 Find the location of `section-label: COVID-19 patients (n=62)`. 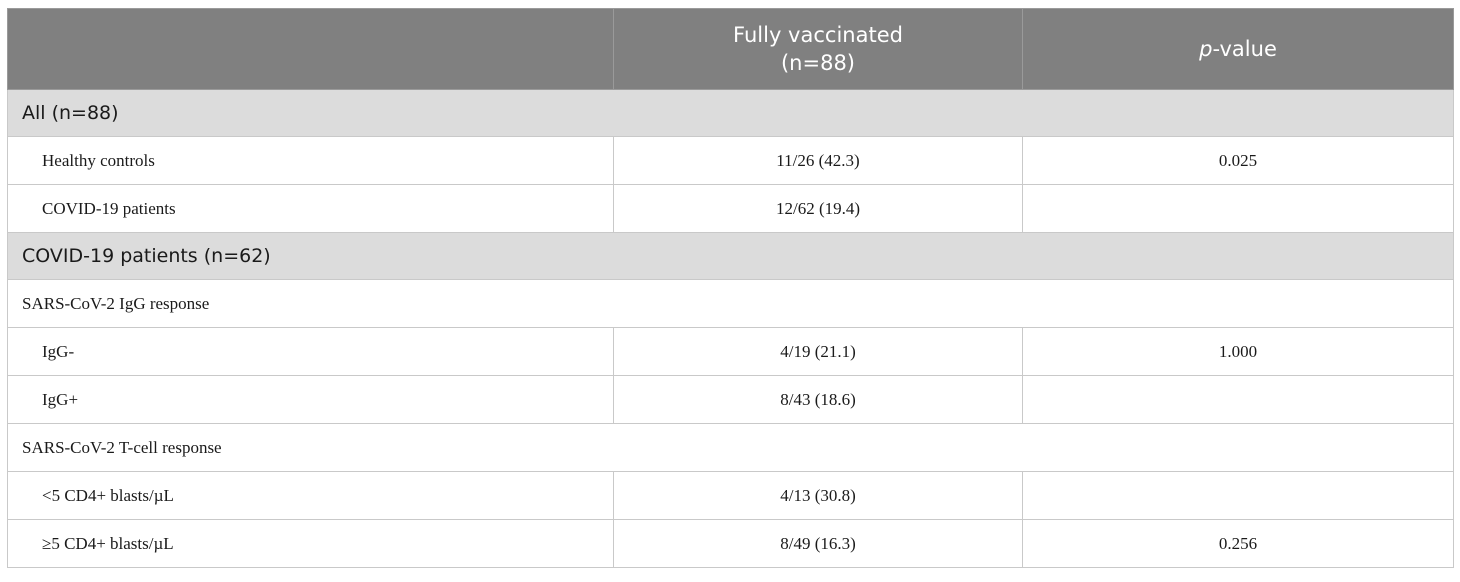

section-label: COVID-19 patients (n=62) is located at coordinates (730, 256).